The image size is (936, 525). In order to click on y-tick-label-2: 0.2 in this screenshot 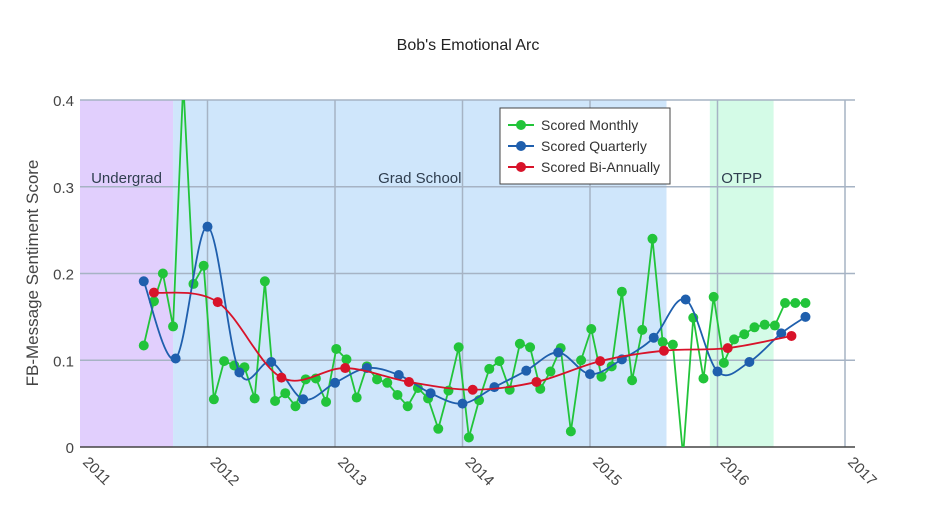, I will do `click(63, 275)`.